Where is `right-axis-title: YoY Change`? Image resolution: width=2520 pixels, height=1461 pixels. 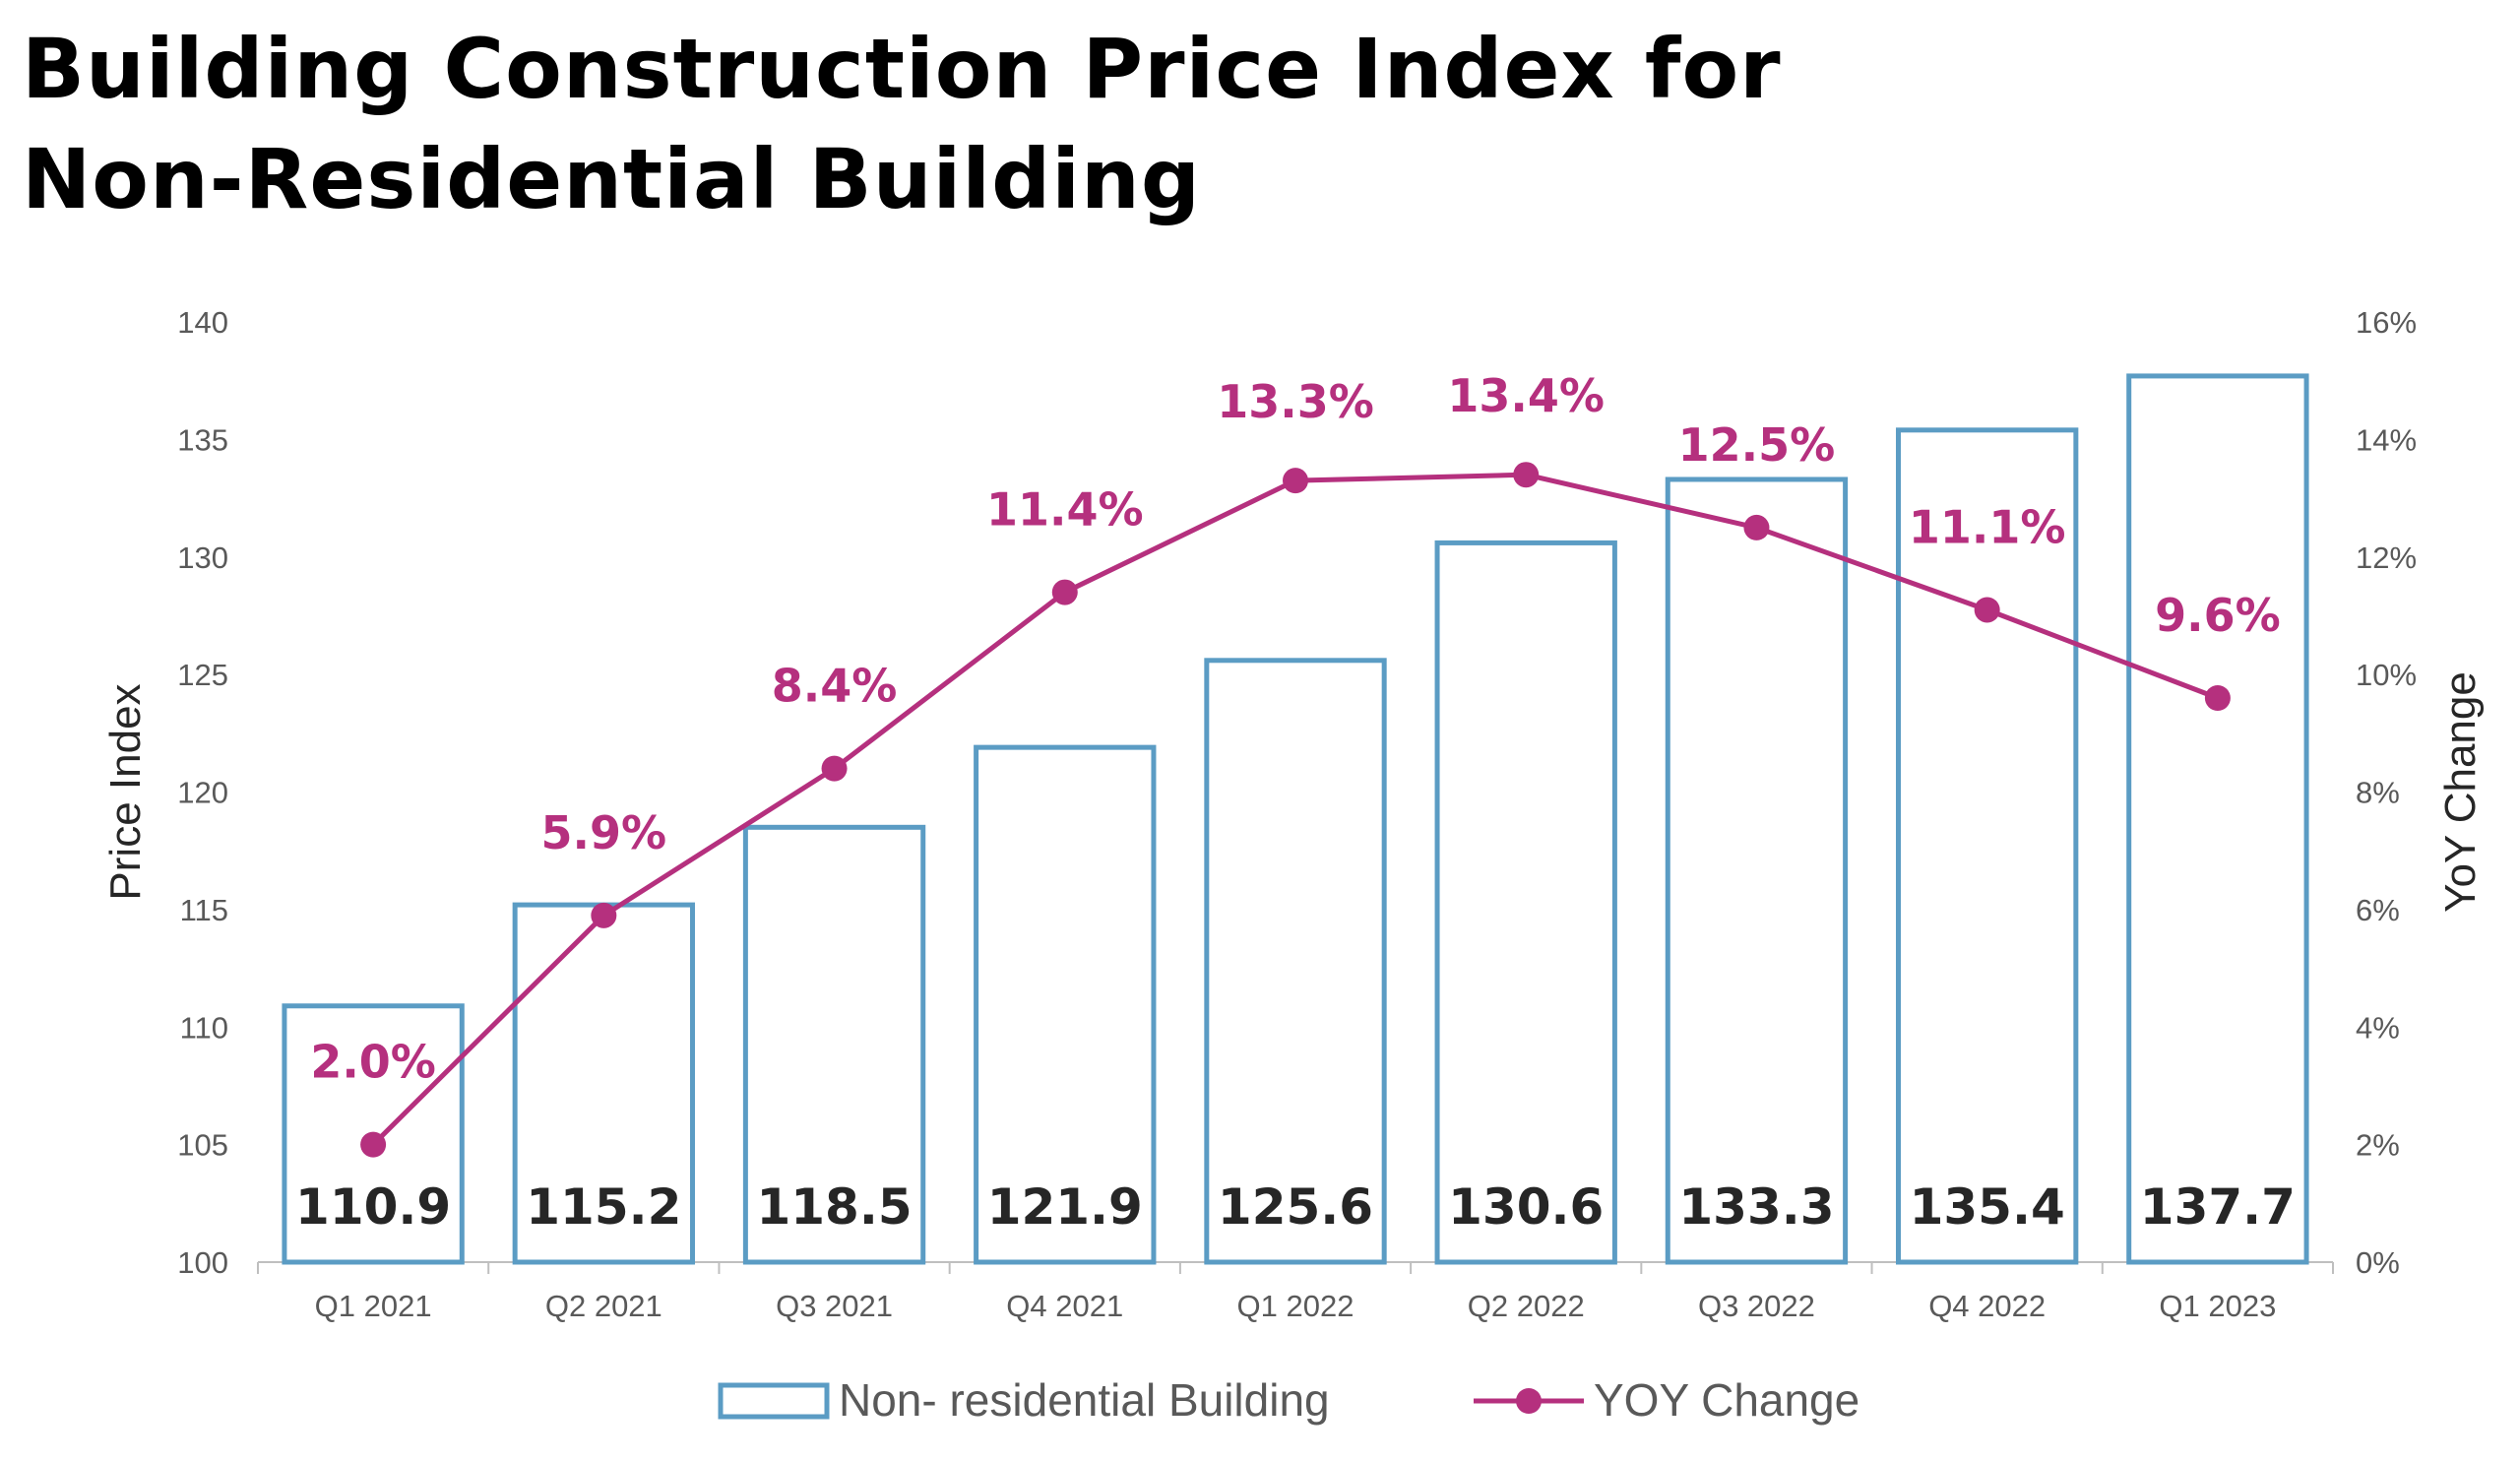
right-axis-title: YoY Change is located at coordinates (2460, 792).